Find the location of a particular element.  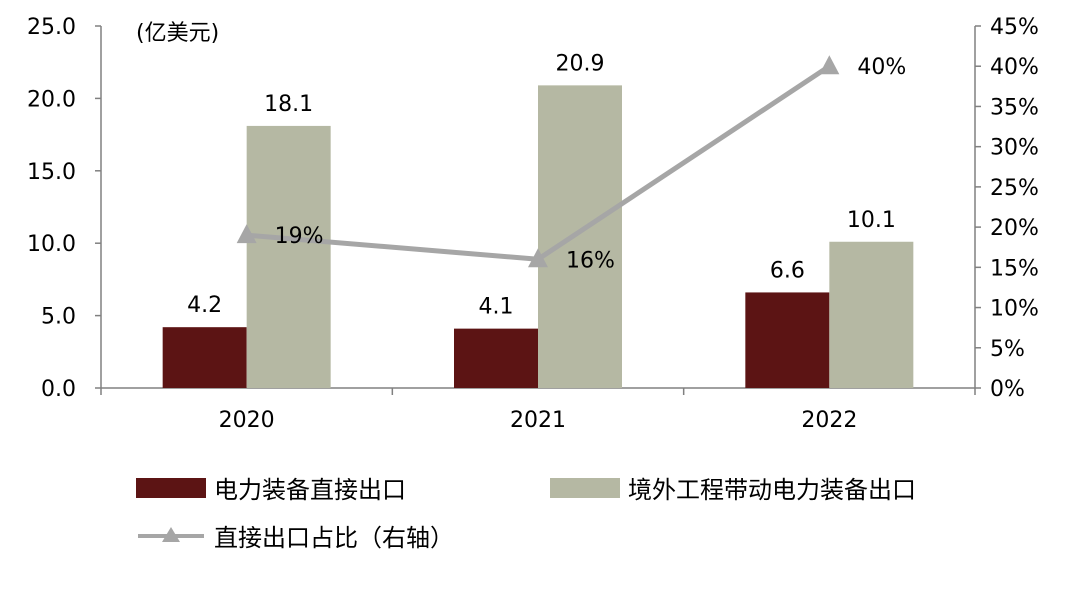

y-right-tick-label: 10% is located at coordinates (1014, 309).